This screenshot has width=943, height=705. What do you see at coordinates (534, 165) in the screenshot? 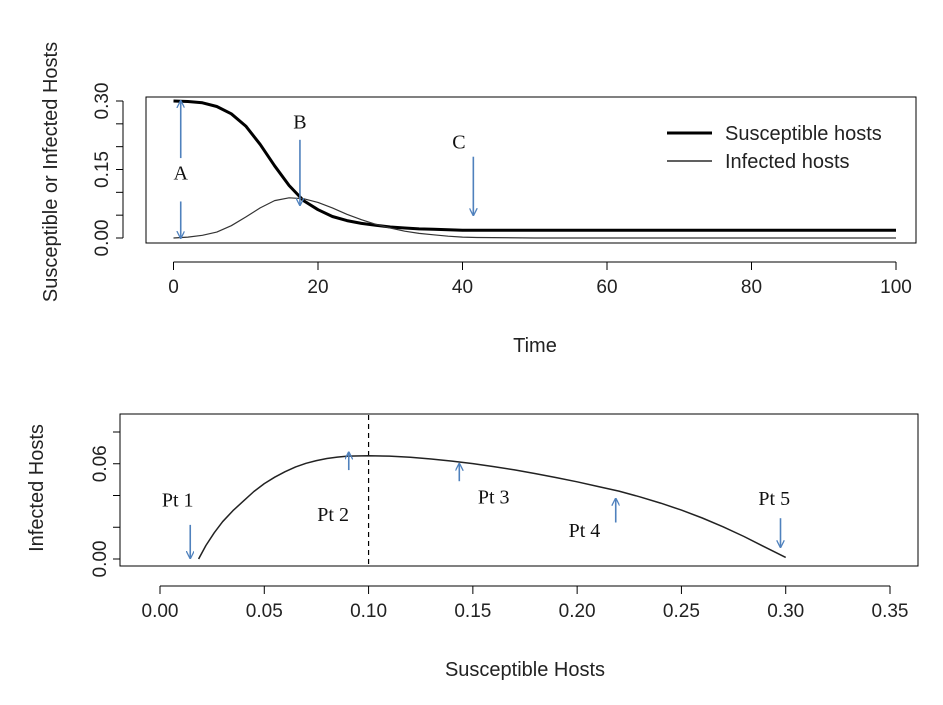
I see `susceptible-line` at bounding box center [534, 165].